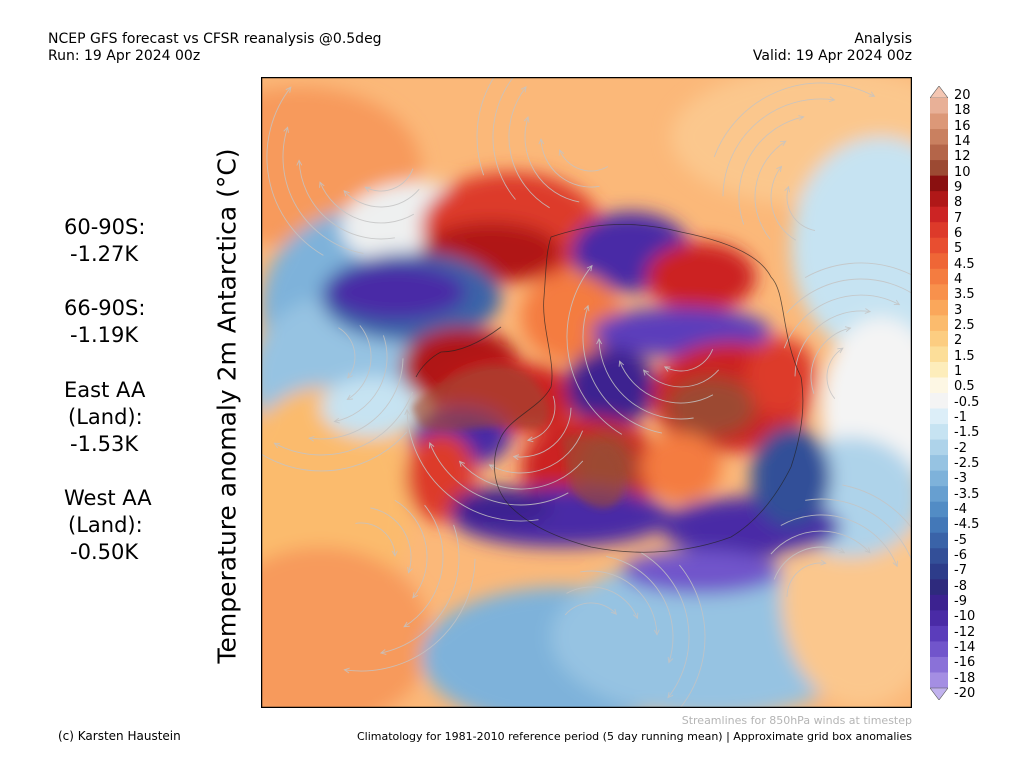  What do you see at coordinates (939, 393) in the screenshot?
I see `colorbar` at bounding box center [939, 393].